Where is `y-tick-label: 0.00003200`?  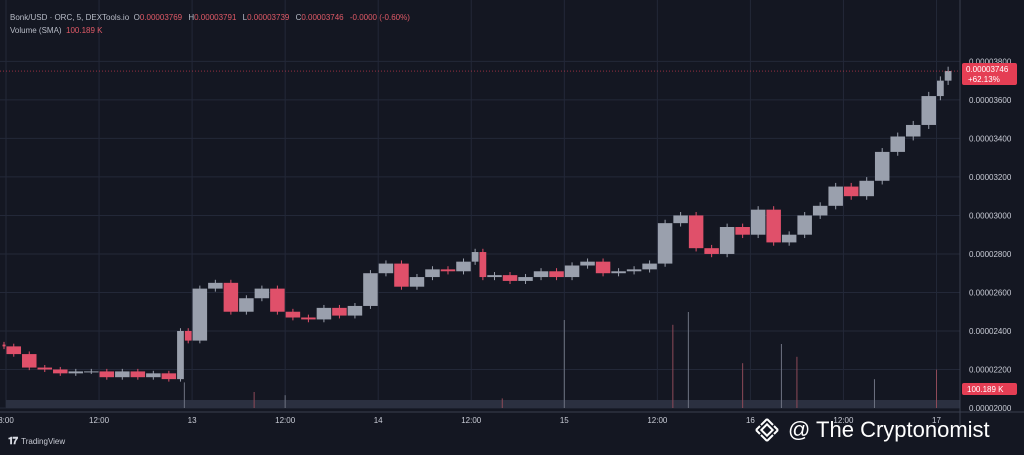 y-tick-label: 0.00003200 is located at coordinates (990, 177).